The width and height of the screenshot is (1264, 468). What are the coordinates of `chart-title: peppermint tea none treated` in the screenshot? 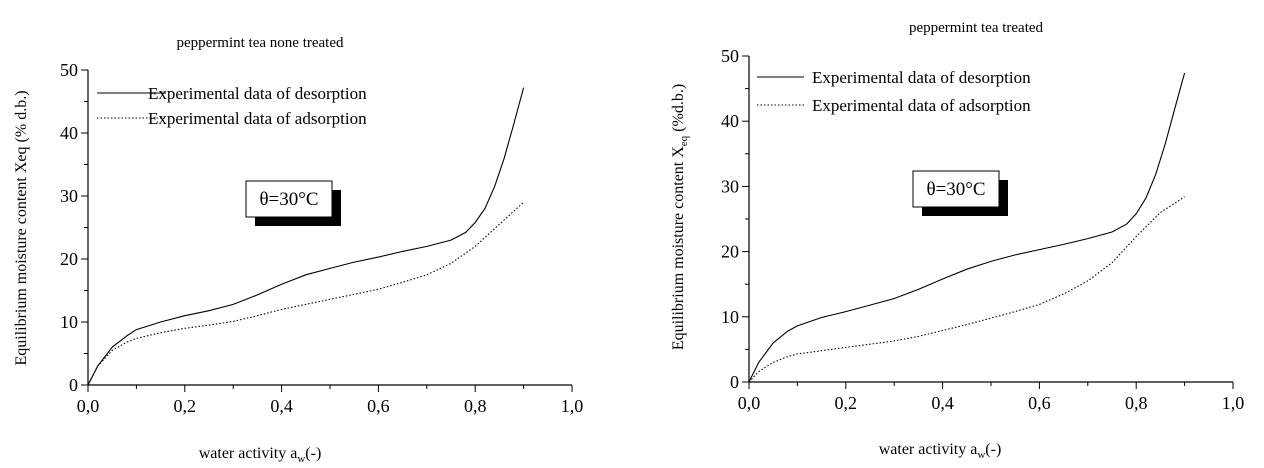 It's located at (260, 43).